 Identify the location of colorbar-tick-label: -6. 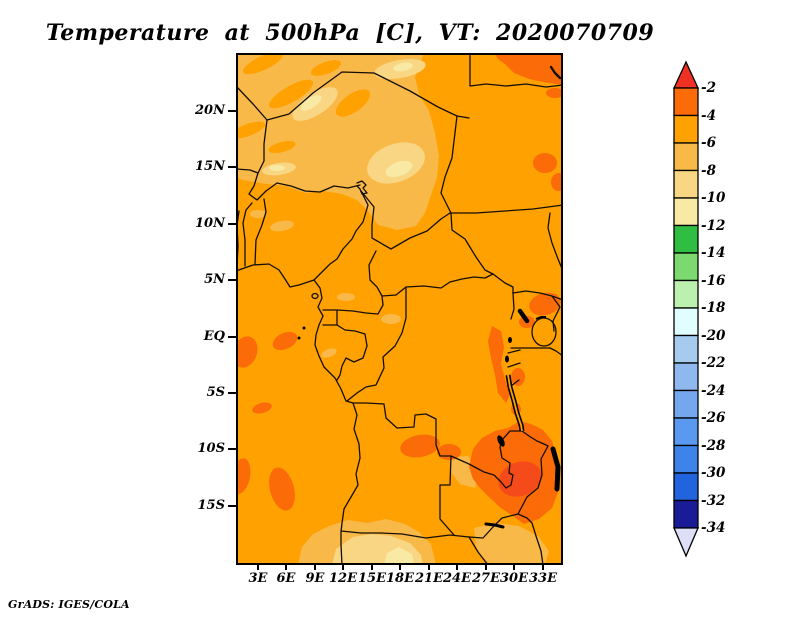
(708, 143).